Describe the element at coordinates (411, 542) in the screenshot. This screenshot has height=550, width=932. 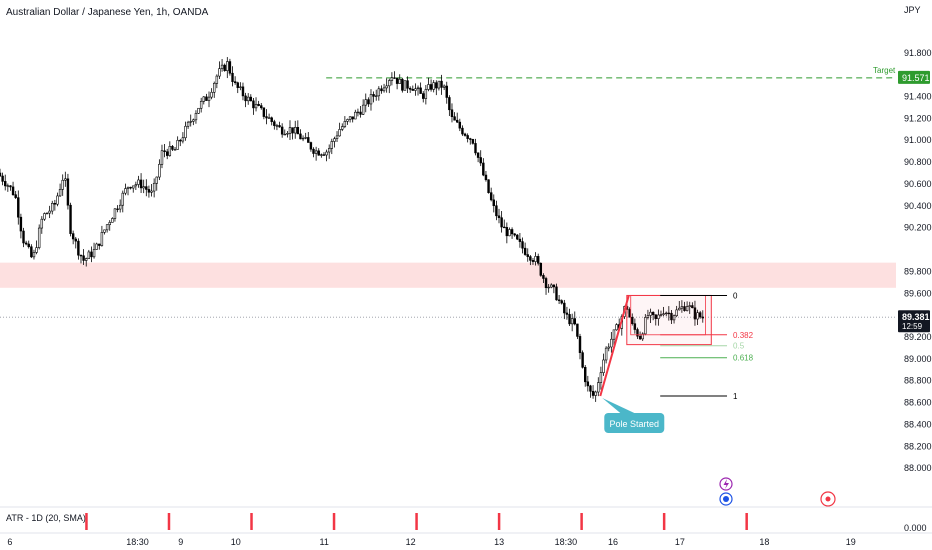
I see `x-tick-label: 12` at that location.